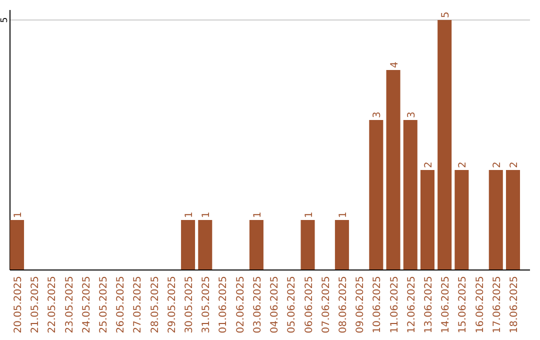  What do you see at coordinates (190, 305) in the screenshot?
I see `x-tick-label: 30.05.2025` at bounding box center [190, 305].